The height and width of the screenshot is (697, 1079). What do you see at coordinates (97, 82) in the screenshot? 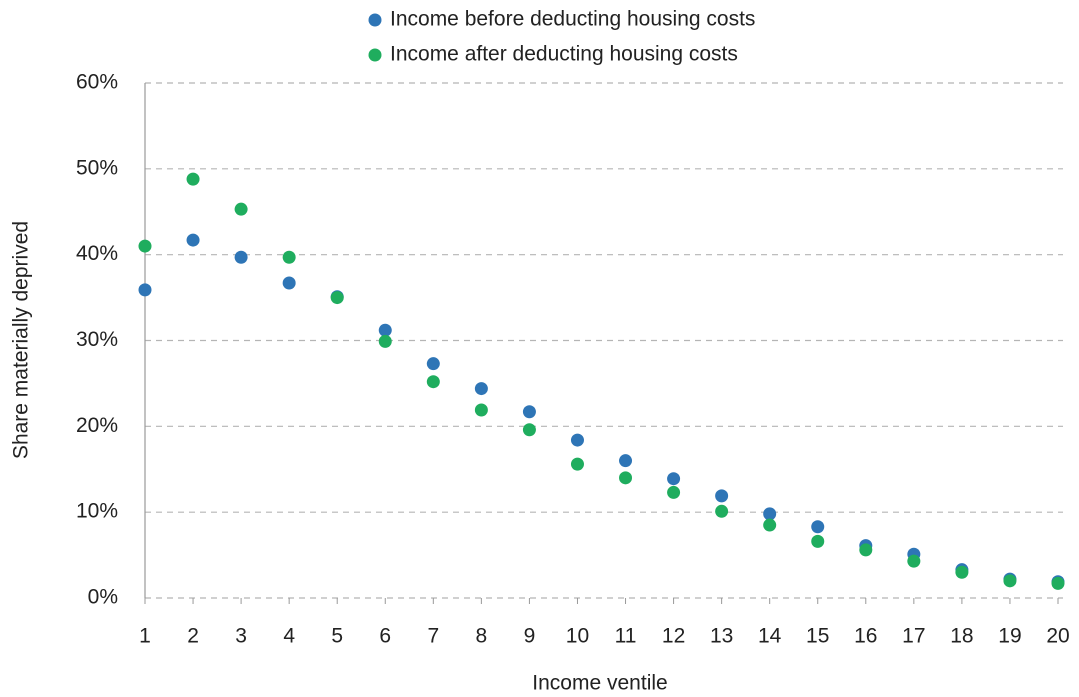
I see `y-tick-label: 60%` at bounding box center [97, 82].